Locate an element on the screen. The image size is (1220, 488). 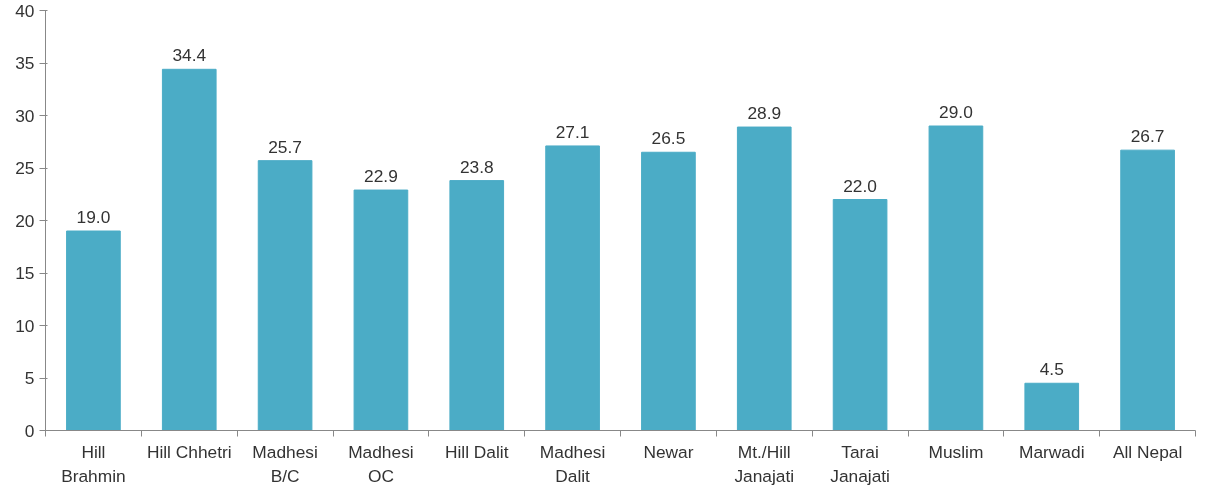
x-tick-label: Madhesi Dalit is located at coordinates (572, 463).